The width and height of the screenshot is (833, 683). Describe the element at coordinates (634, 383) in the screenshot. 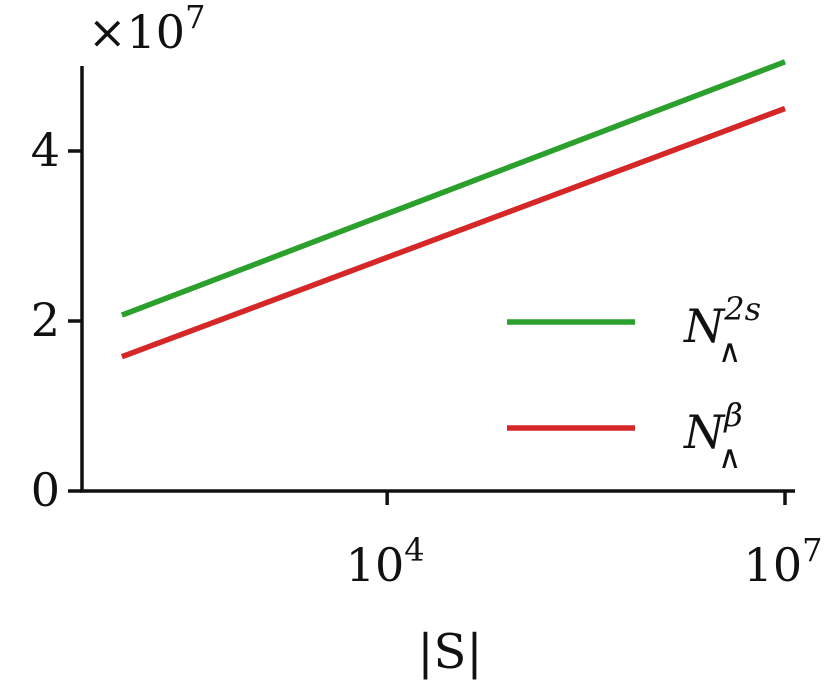

I see `legend: N2s∧Nβ∧` at that location.